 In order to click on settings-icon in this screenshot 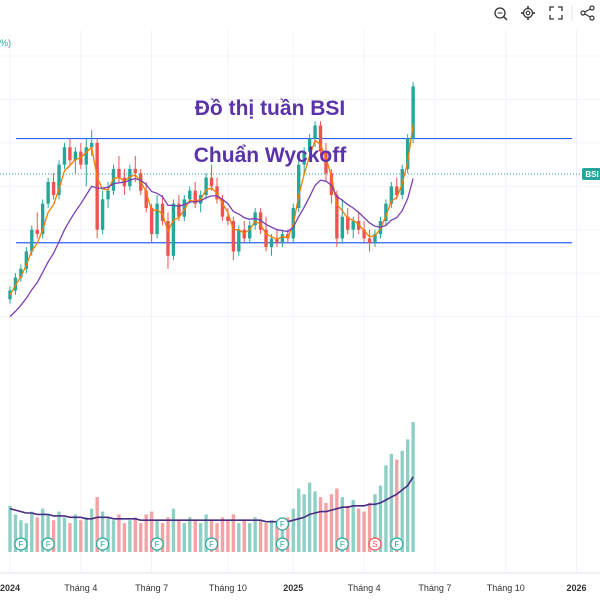, I will do `click(528, 13)`.